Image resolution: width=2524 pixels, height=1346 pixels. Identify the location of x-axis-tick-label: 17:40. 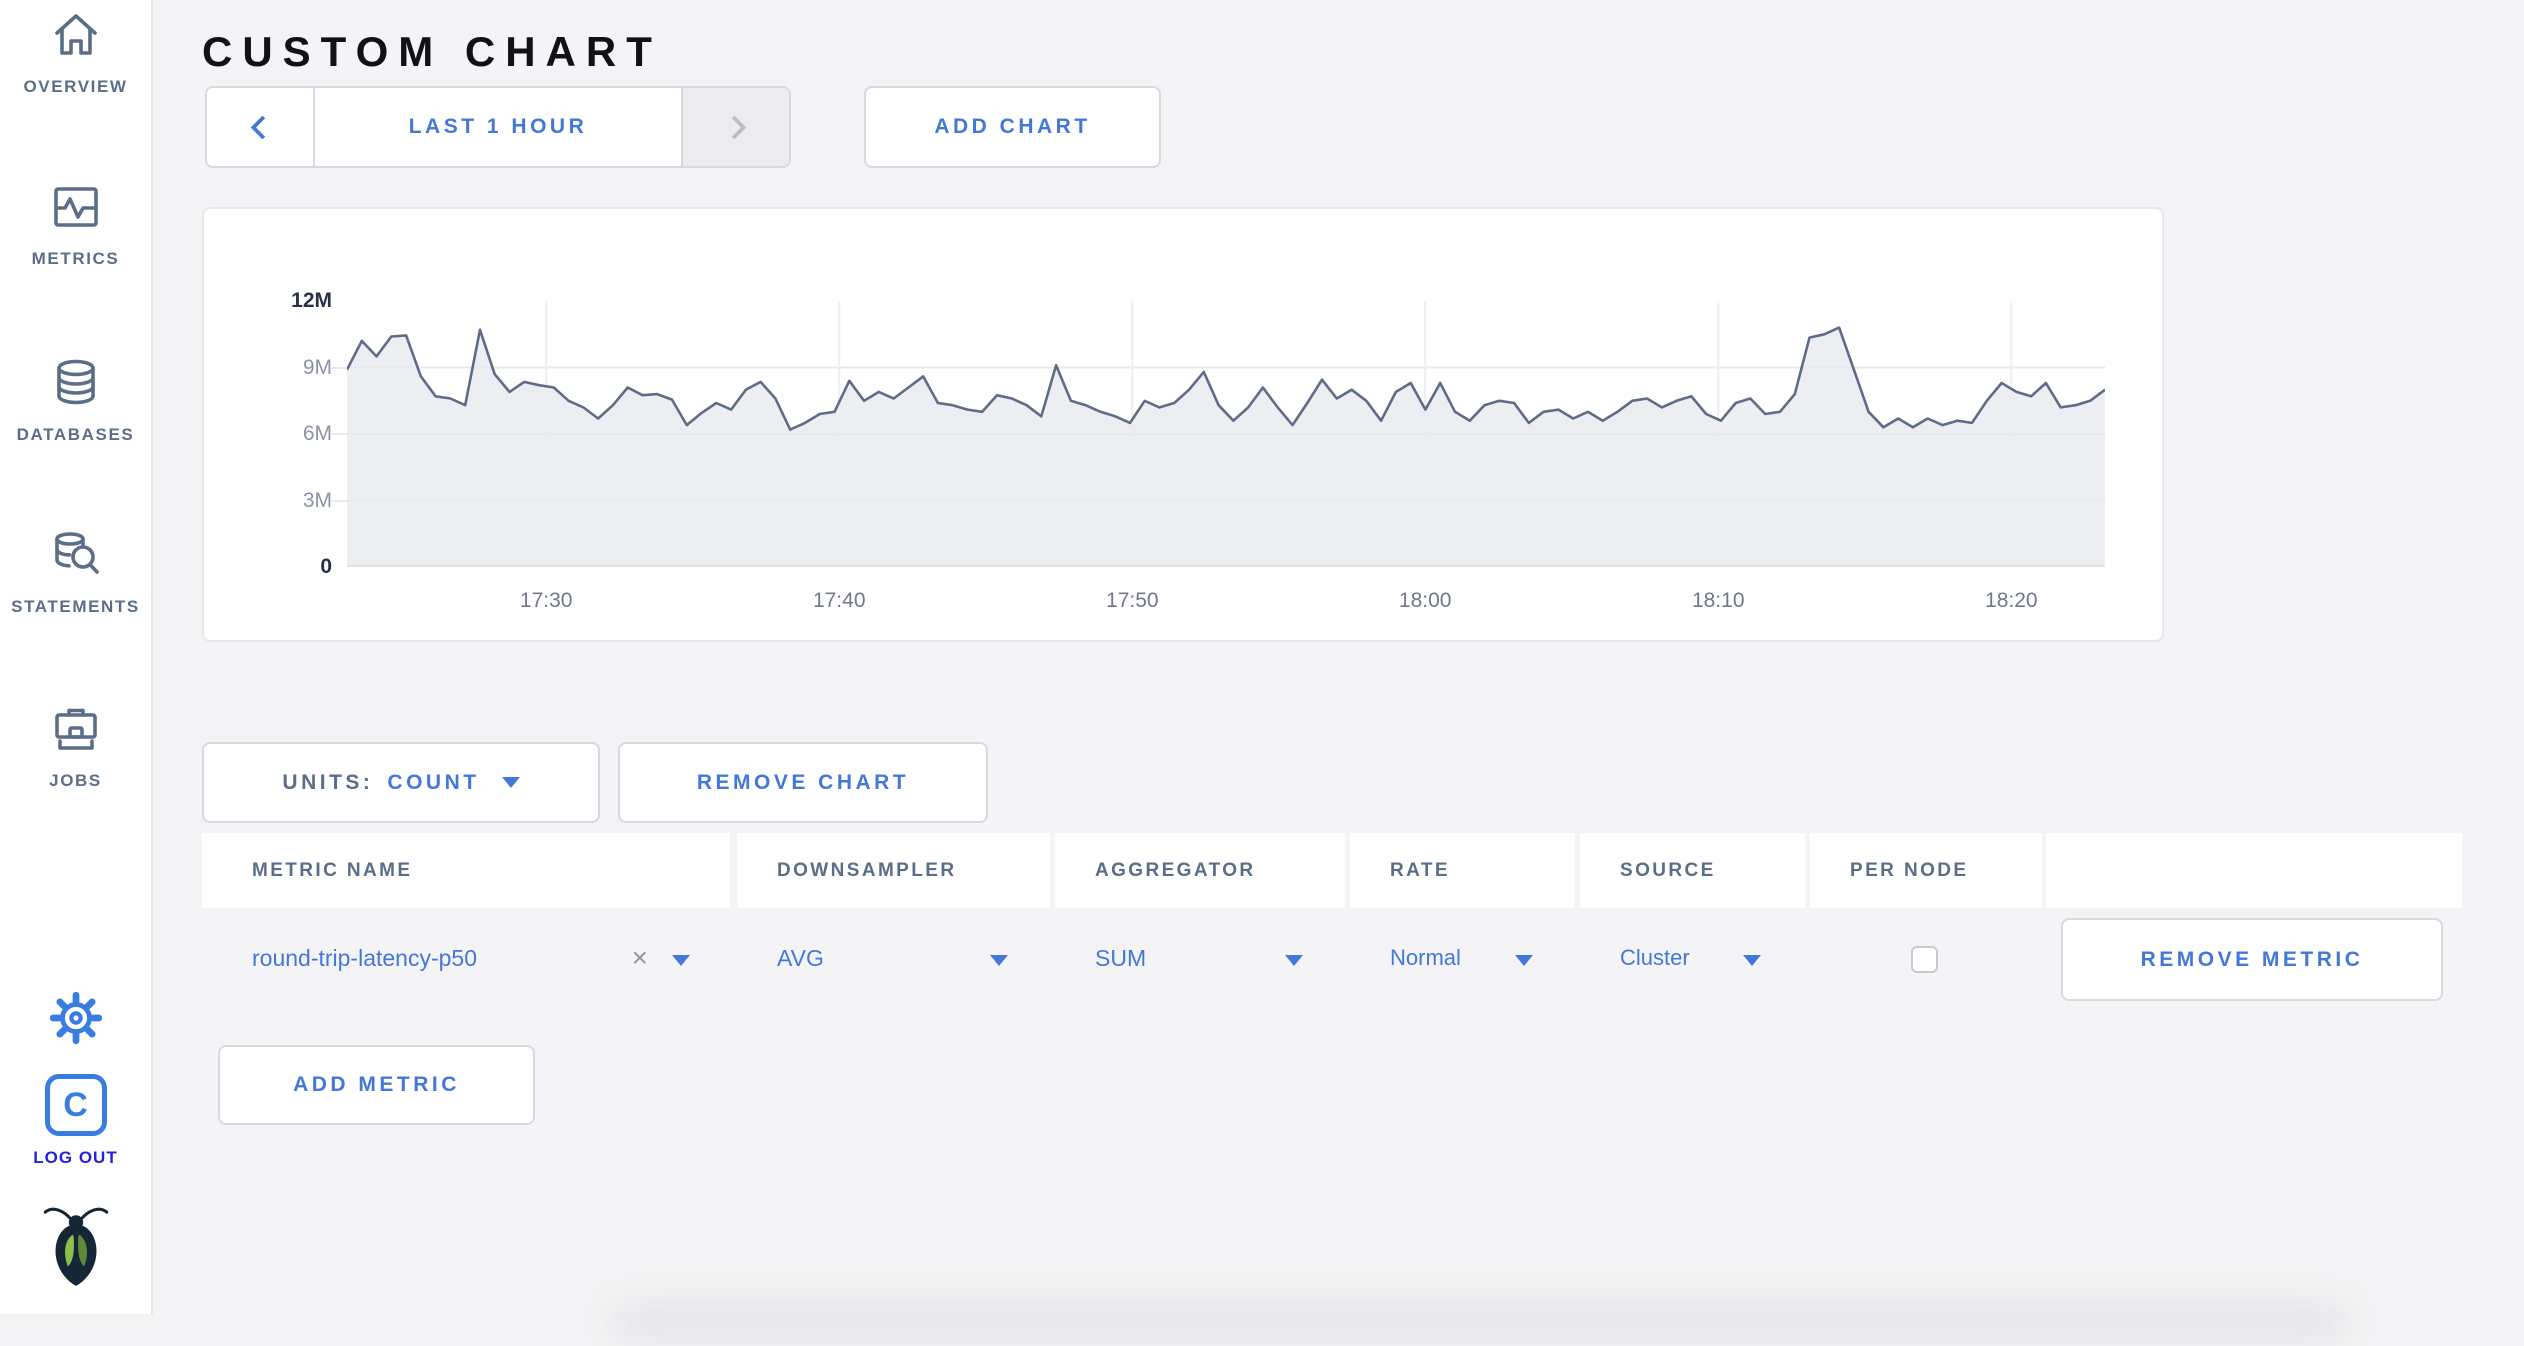
(839, 600).